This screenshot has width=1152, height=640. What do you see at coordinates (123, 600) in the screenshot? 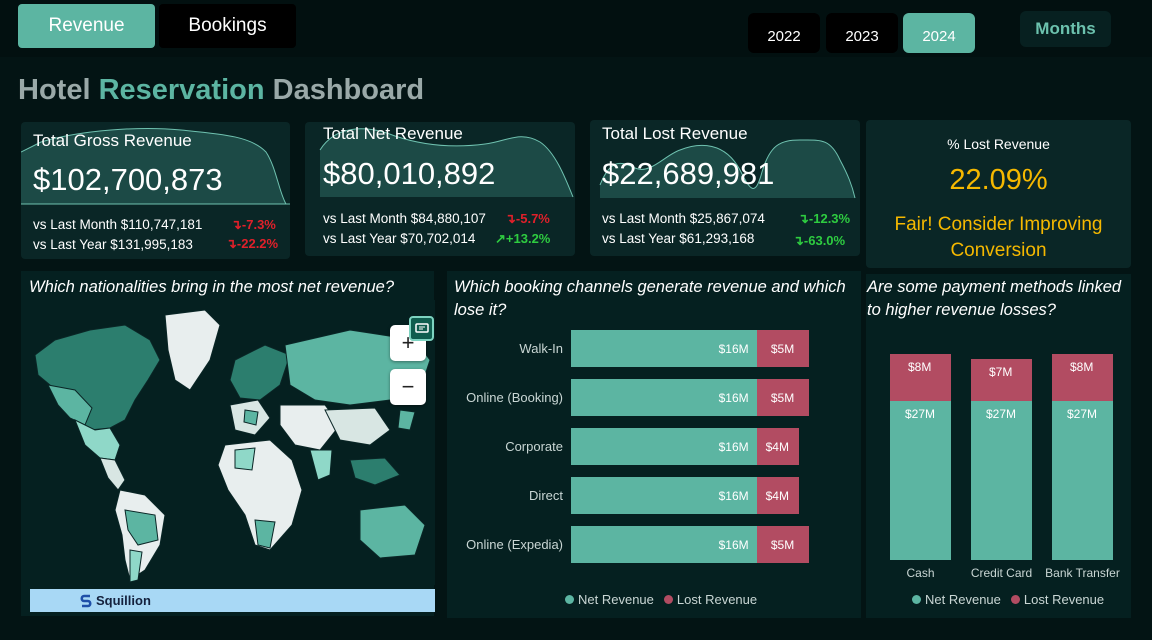
I see `brand-name: Squillion` at bounding box center [123, 600].